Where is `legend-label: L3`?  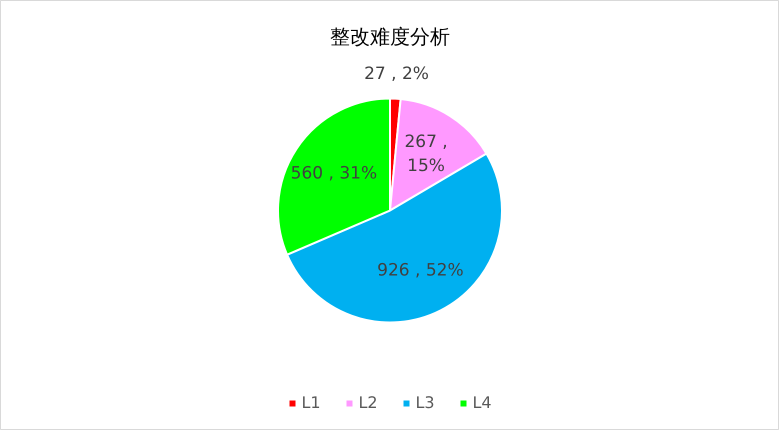
legend-label: L3 is located at coordinates (426, 402).